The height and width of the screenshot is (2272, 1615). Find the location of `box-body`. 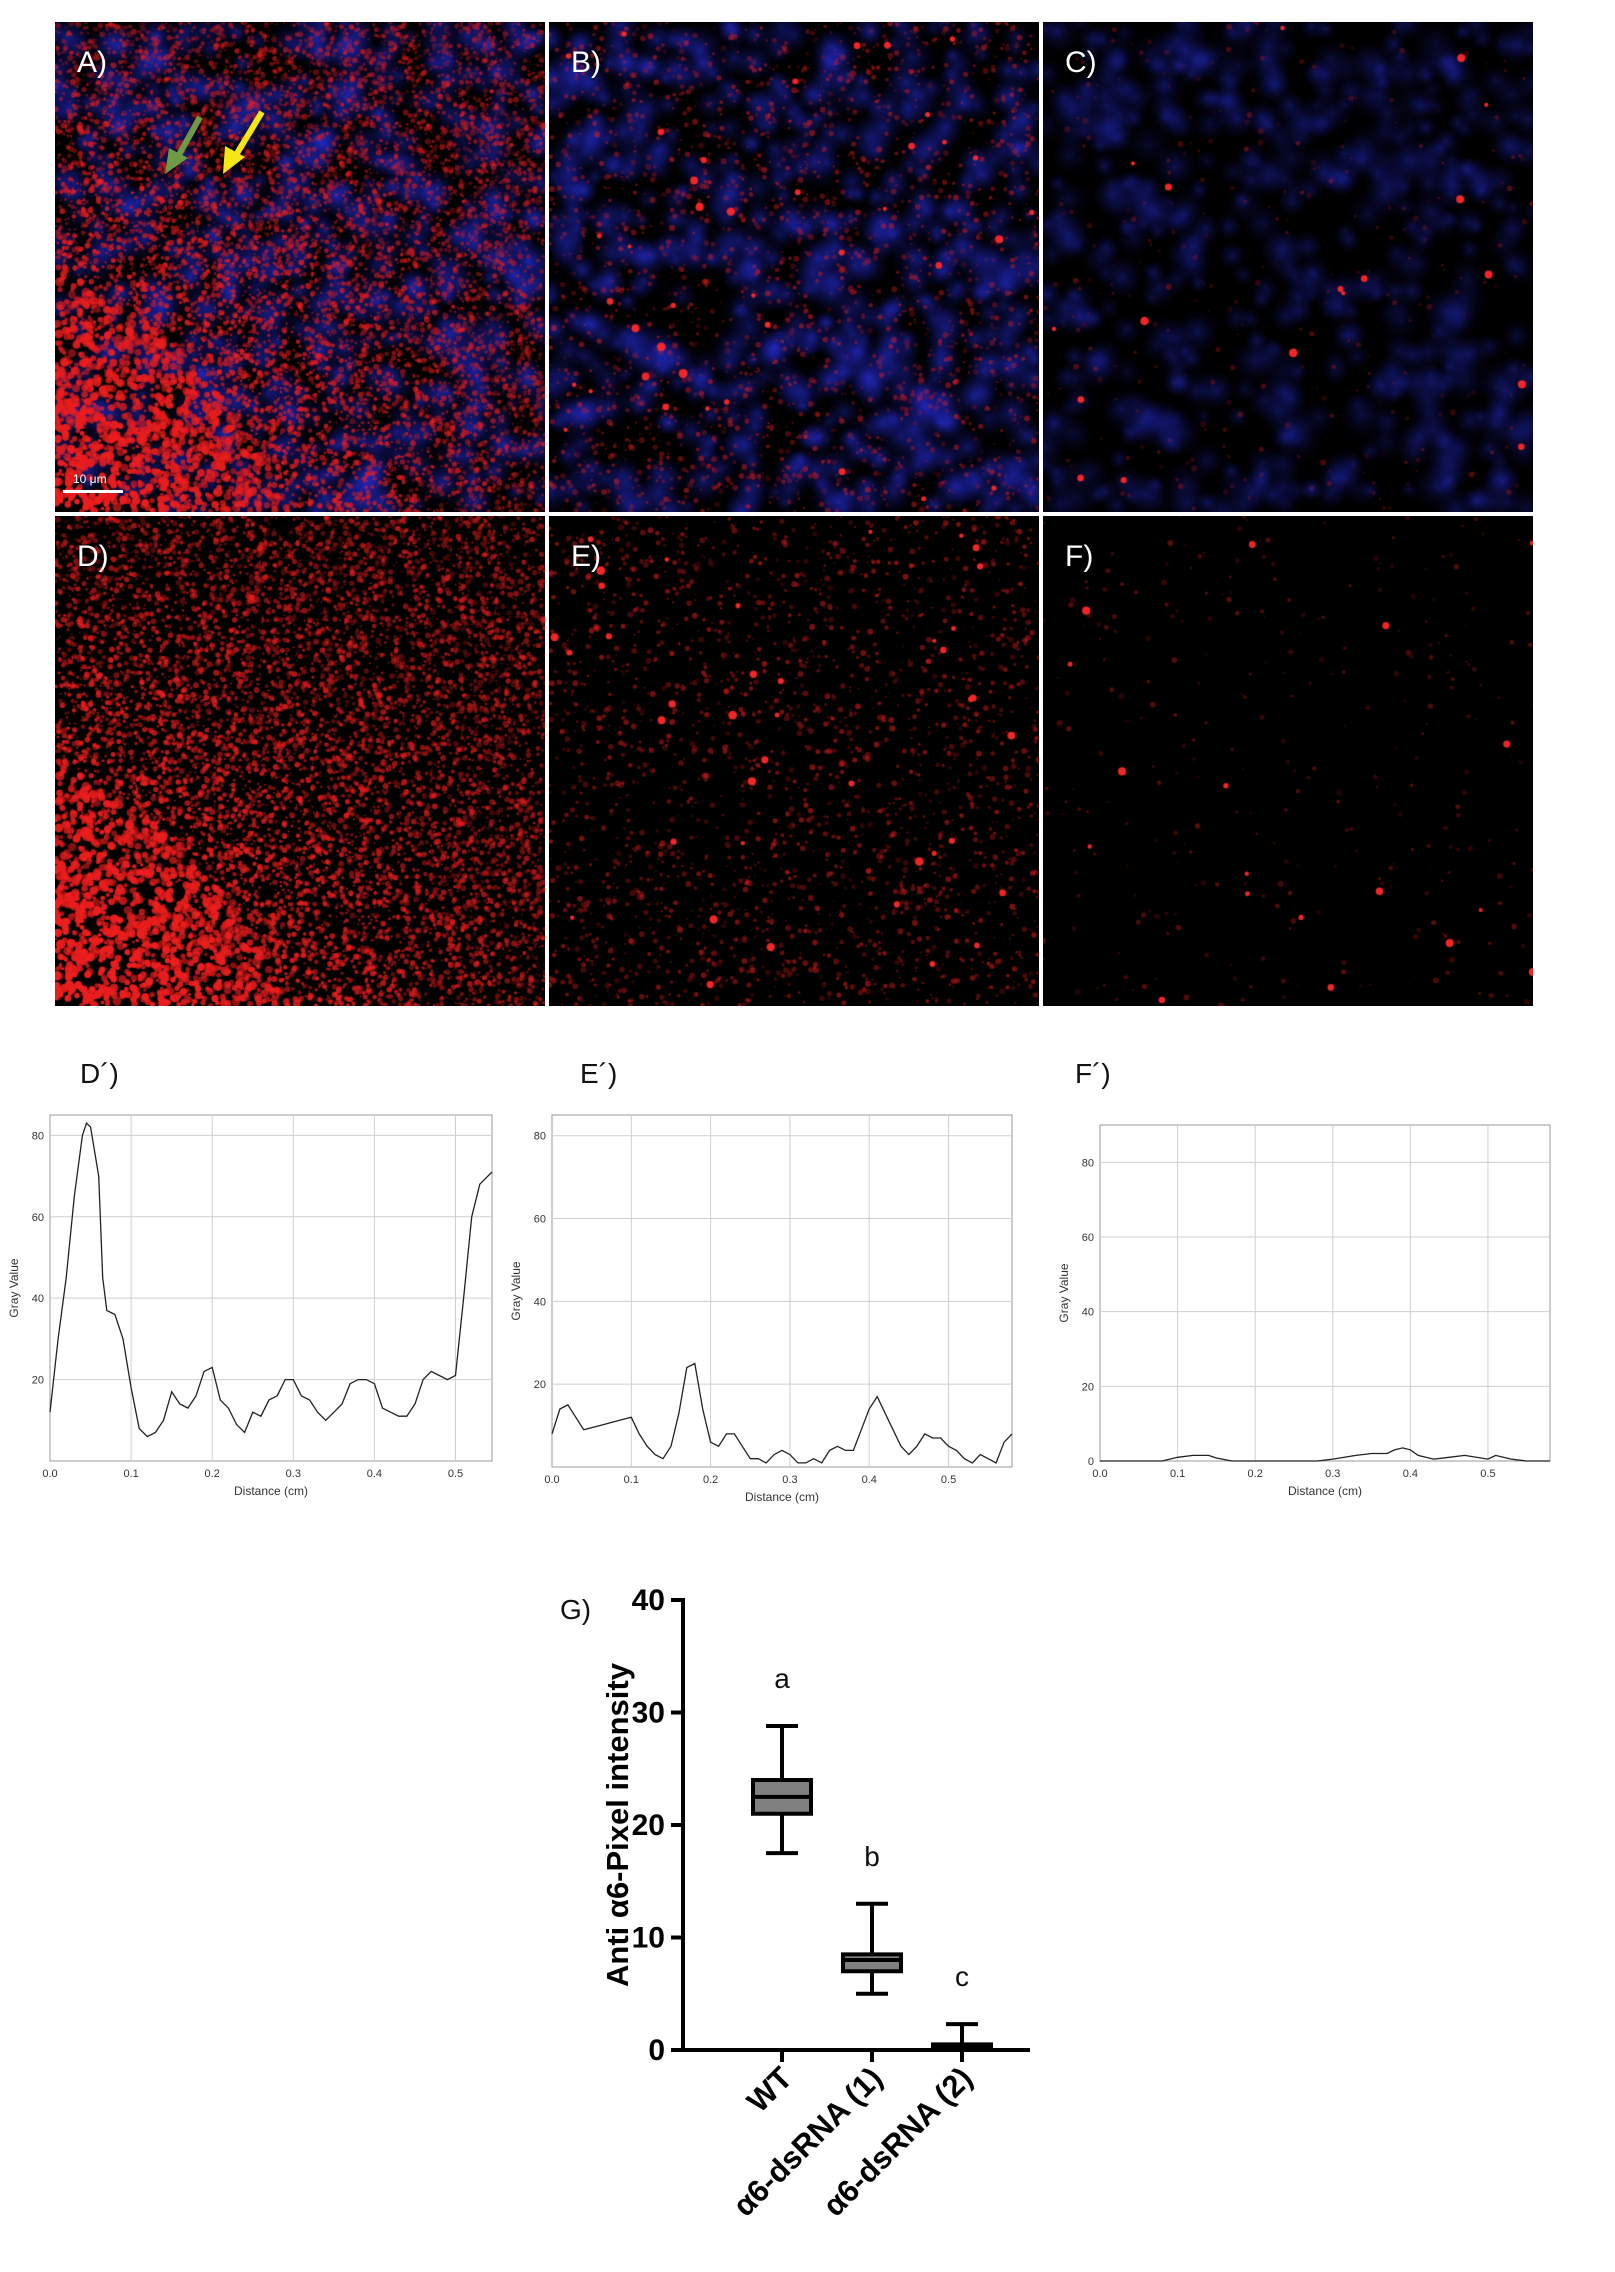

box-body is located at coordinates (872, 1963).